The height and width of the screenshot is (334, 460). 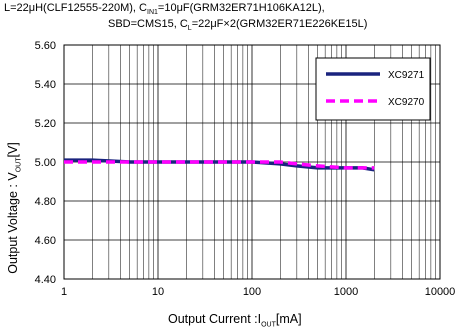 I want to click on x-tick-label: 10, so click(x=158, y=292).